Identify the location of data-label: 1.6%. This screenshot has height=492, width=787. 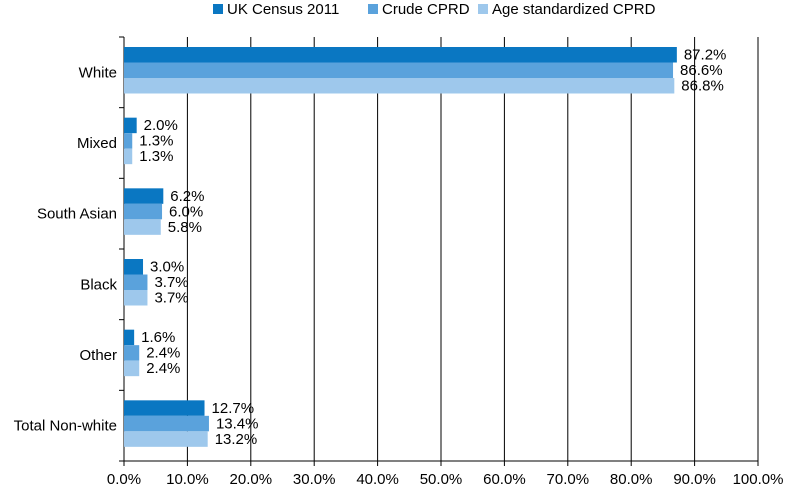
(158, 337).